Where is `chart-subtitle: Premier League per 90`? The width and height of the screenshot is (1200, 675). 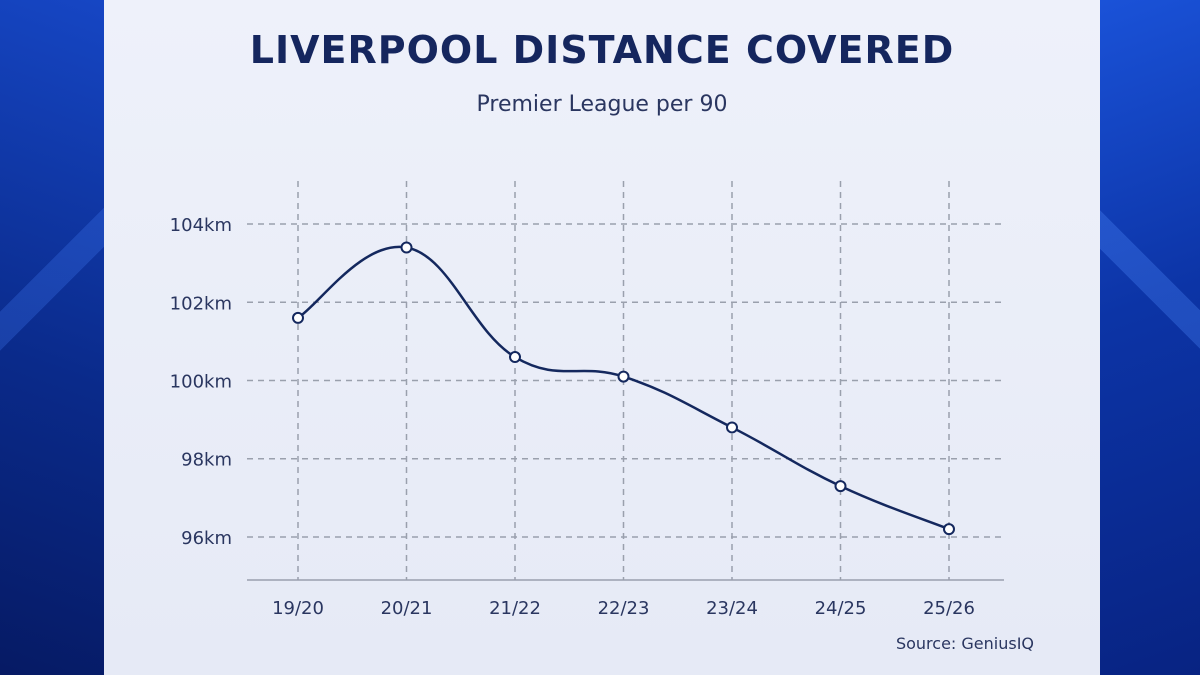
chart-subtitle: Premier League per 90 is located at coordinates (602, 104).